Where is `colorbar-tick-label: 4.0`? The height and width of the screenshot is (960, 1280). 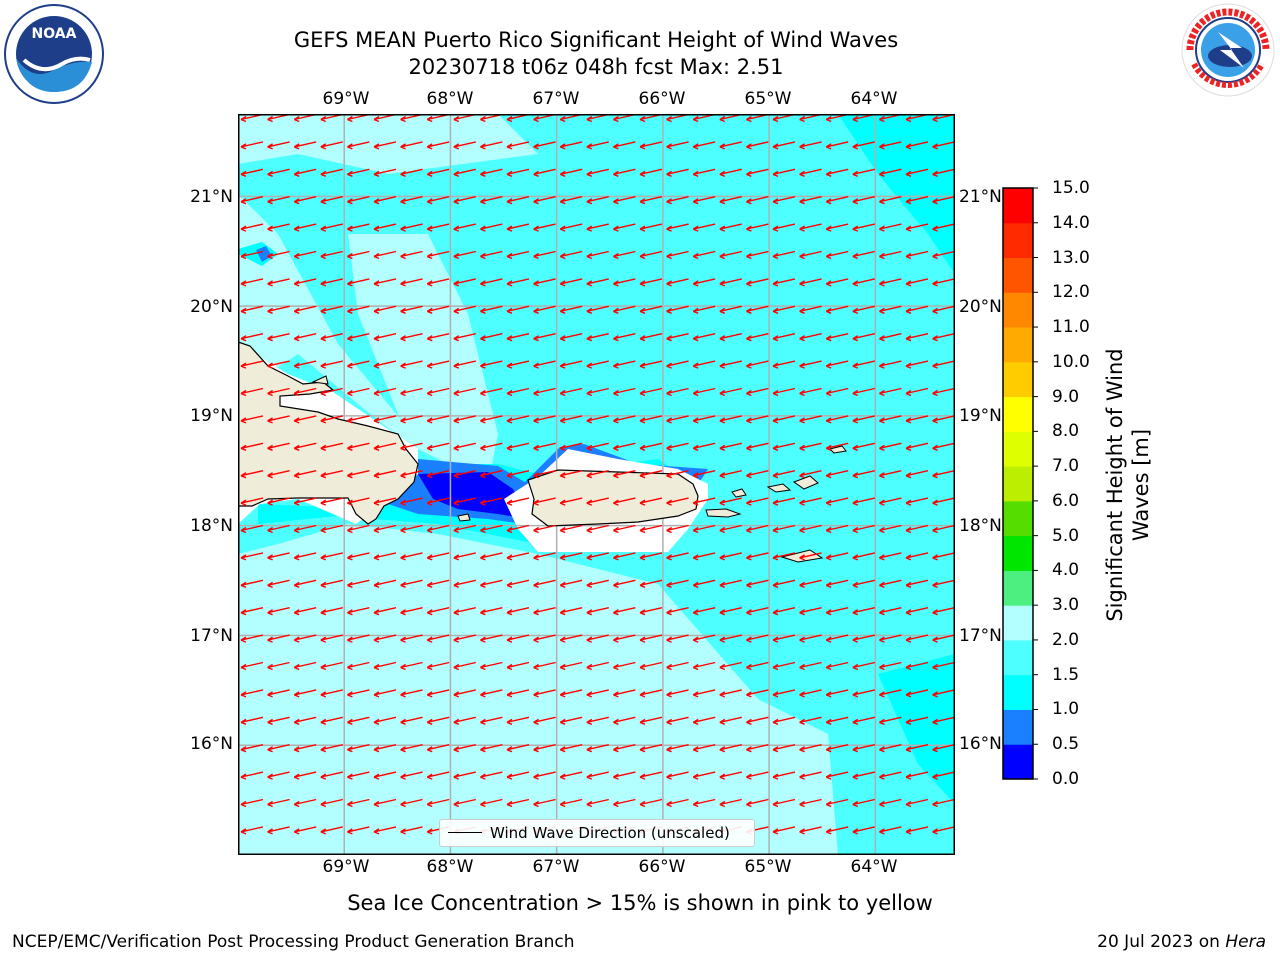
colorbar-tick-label: 4.0 is located at coordinates (1066, 570).